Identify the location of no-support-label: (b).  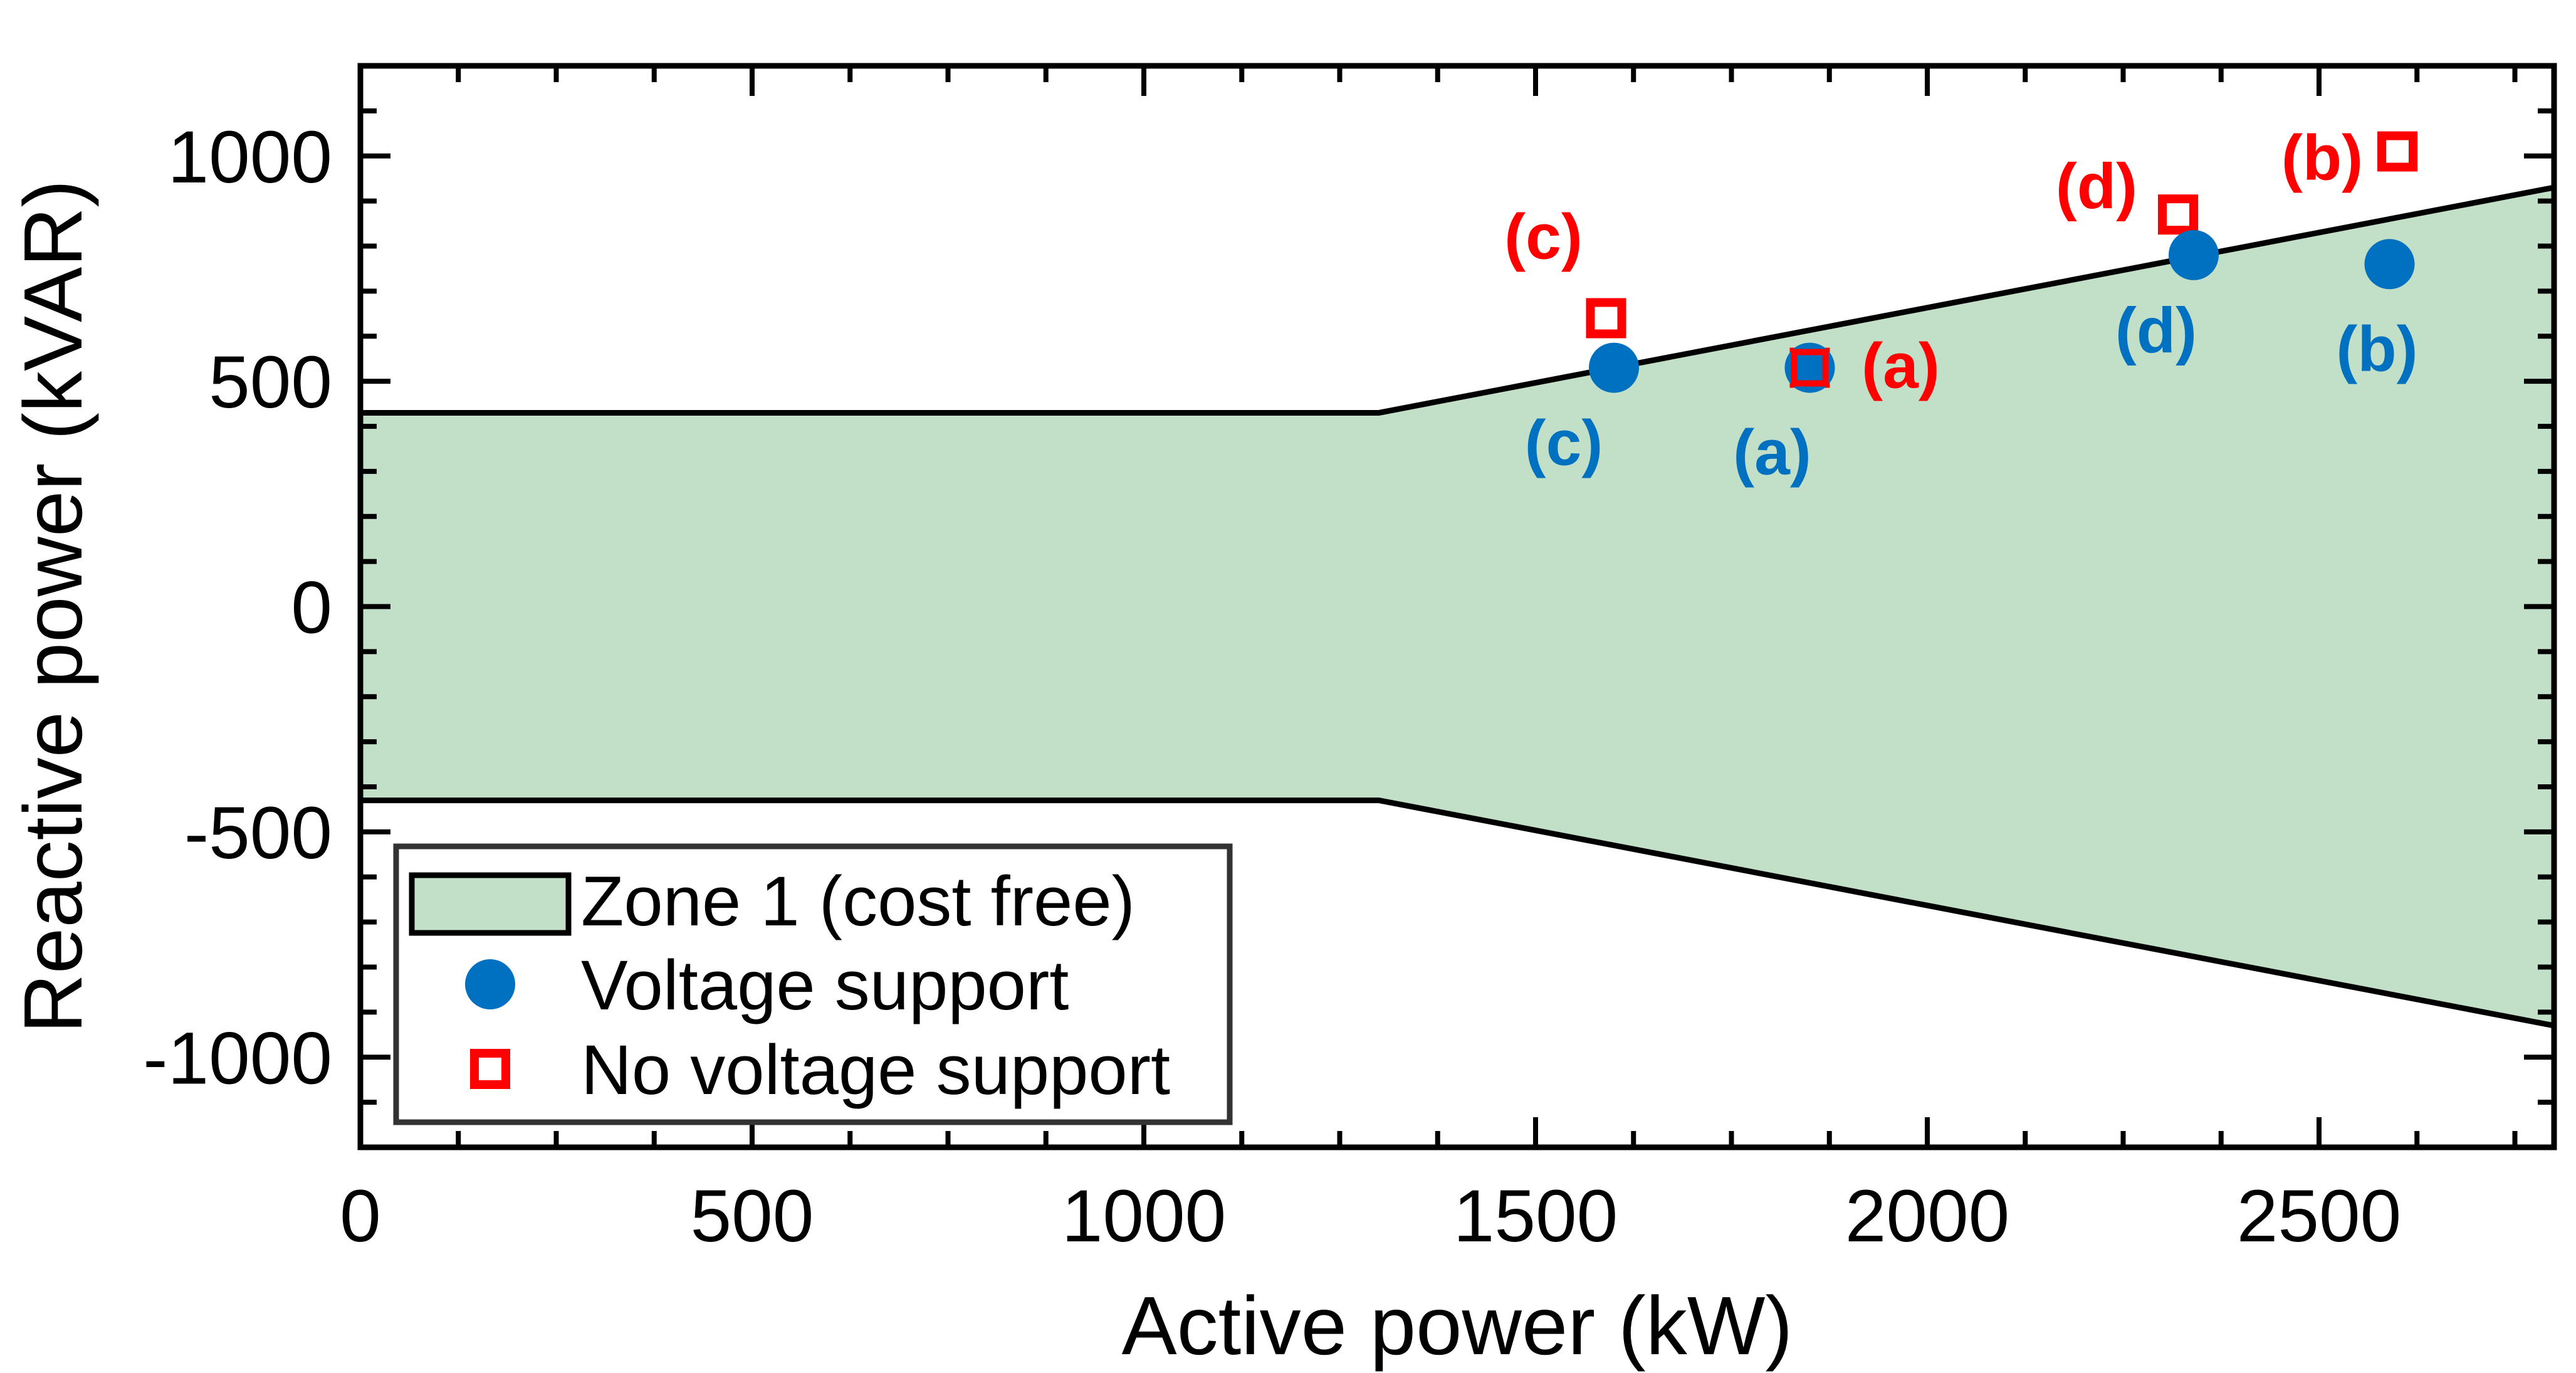
(2322, 158).